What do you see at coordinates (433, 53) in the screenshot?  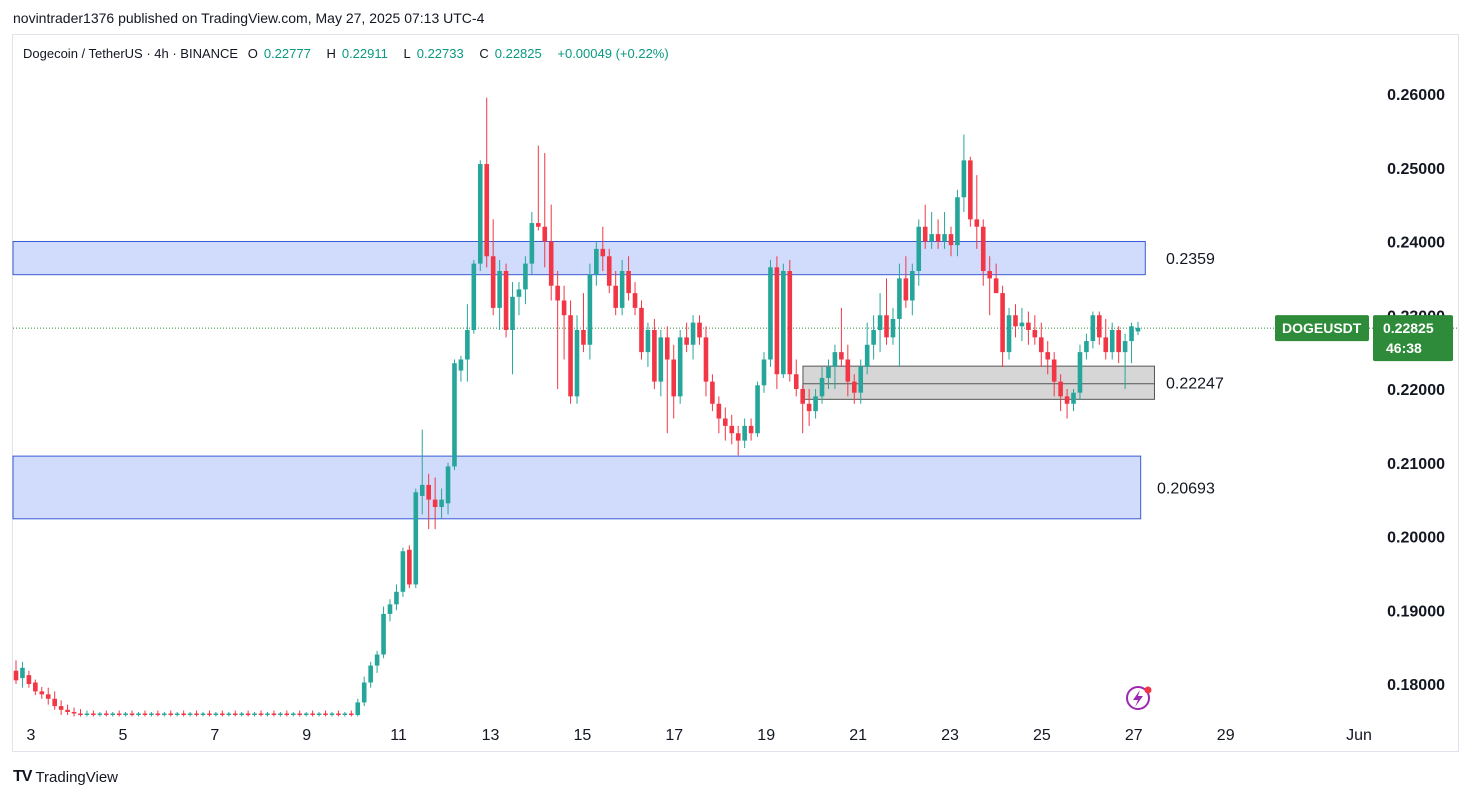 I see `legend-low: L 0.22733` at bounding box center [433, 53].